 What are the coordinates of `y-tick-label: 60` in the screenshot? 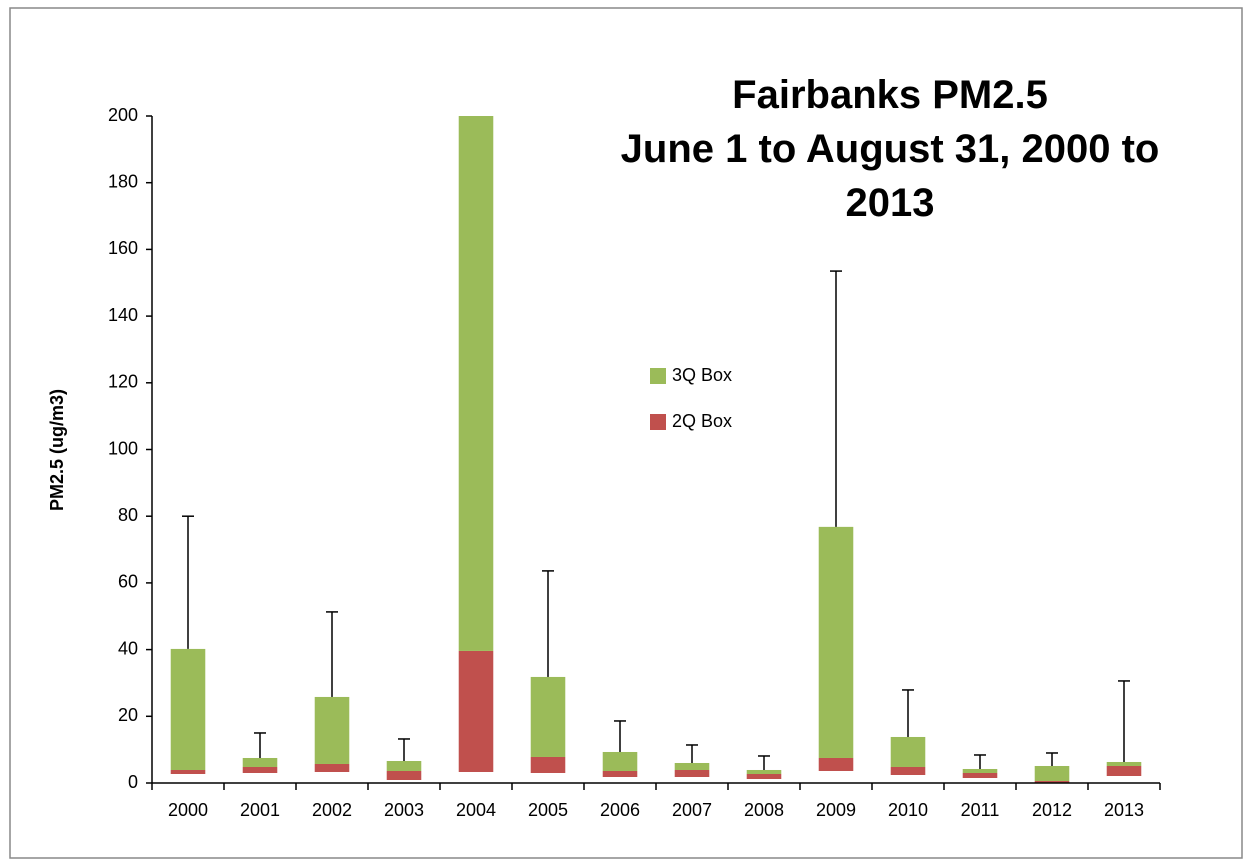 It's located at (128, 582).